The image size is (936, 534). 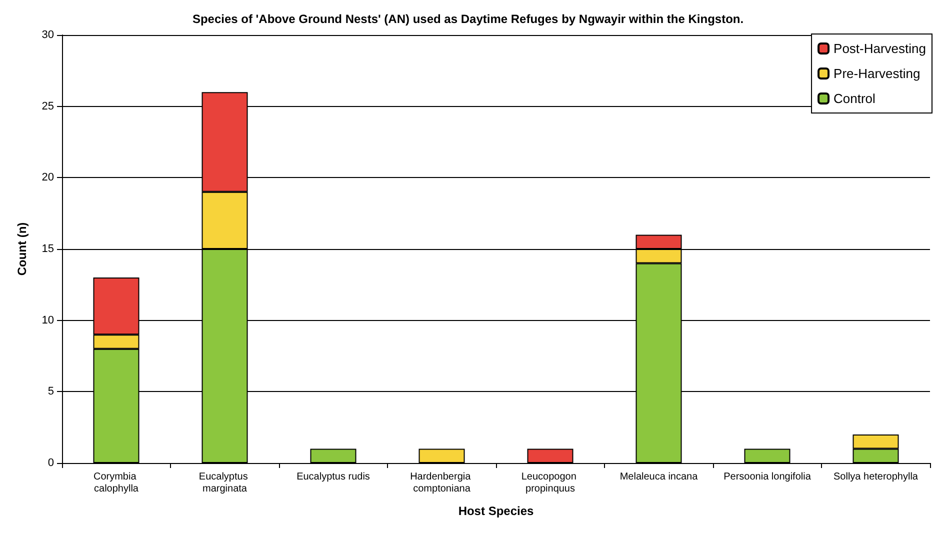 I want to click on x-tick-label: Eucalyptus marginata, so click(x=224, y=483).